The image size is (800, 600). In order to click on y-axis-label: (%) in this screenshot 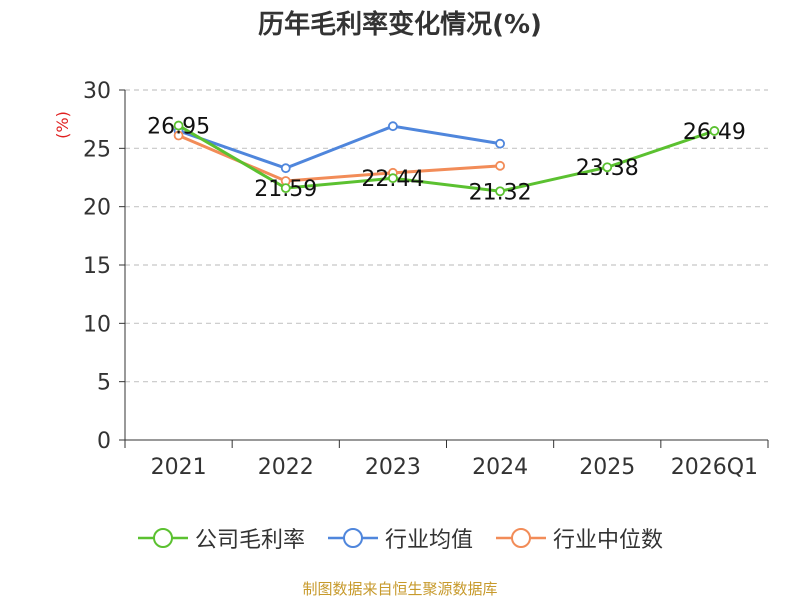, I will do `click(62, 125)`.